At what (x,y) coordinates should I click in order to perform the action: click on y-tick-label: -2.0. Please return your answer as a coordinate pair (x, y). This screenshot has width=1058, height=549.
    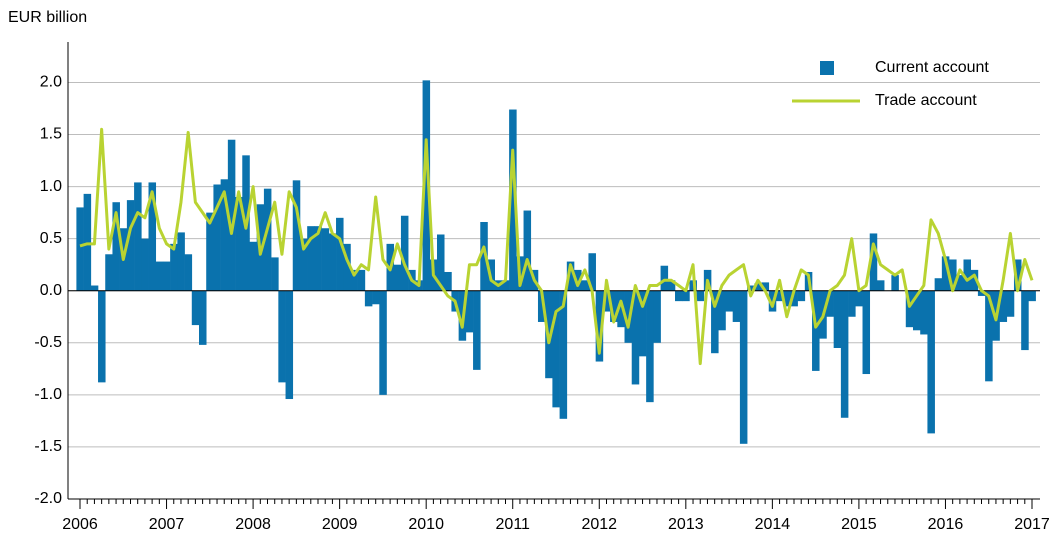
    Looking at the image, I should click on (48, 498).